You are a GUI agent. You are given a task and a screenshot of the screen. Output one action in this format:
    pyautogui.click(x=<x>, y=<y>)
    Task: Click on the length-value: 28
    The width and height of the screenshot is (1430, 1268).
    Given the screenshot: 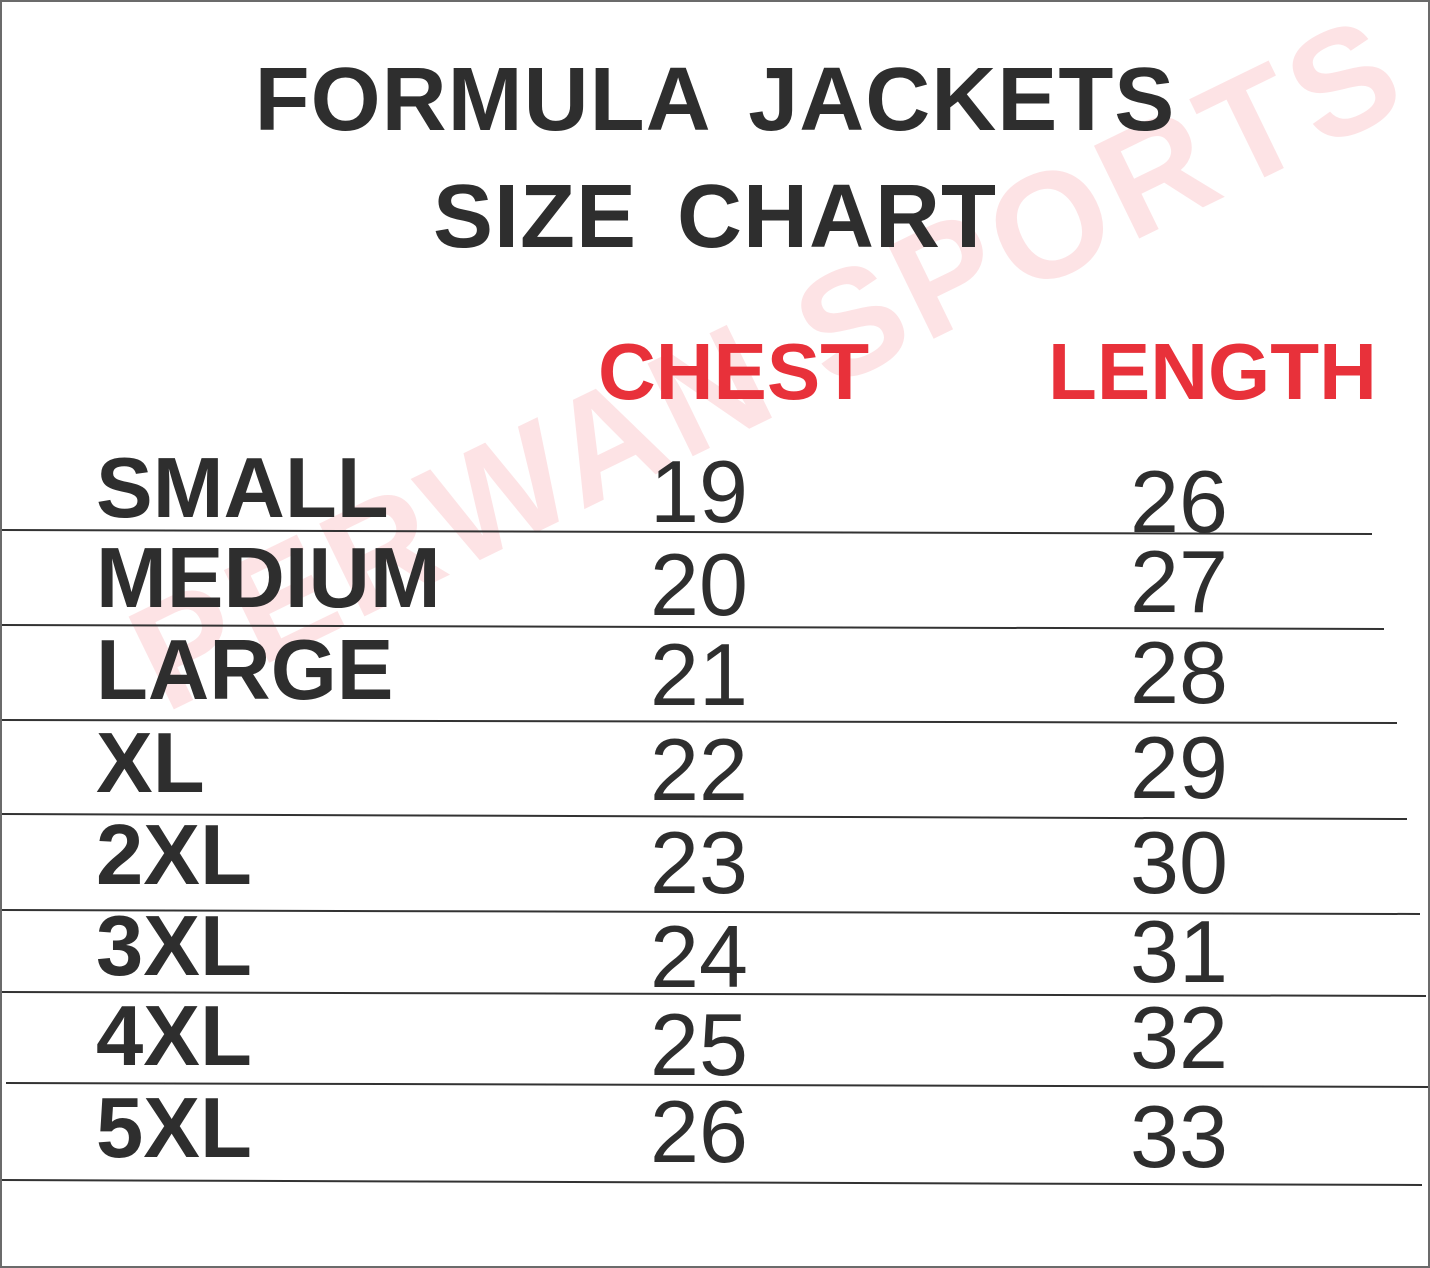 What is the action you would take?
    pyautogui.click(x=1179, y=672)
    